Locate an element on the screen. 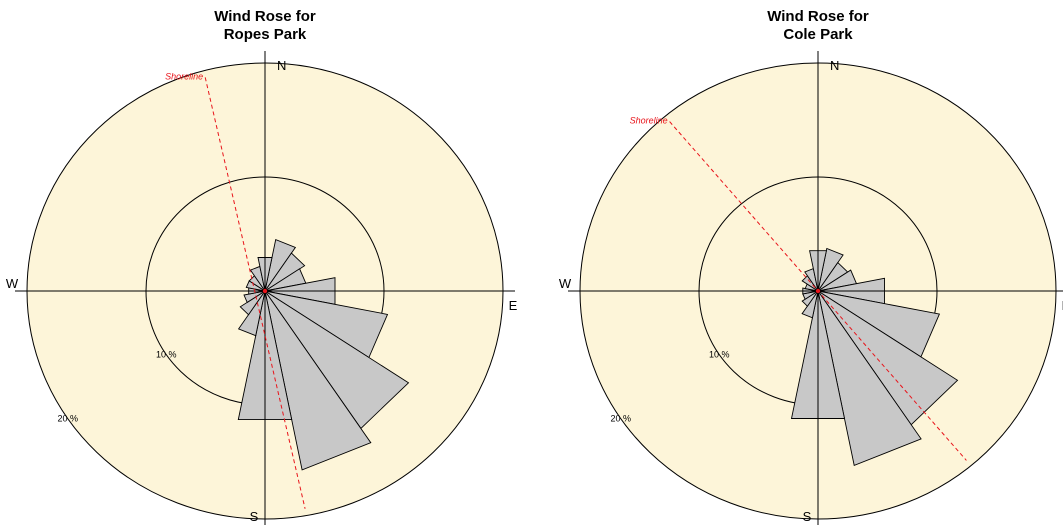 This screenshot has width=1063, height=525. chart-title-line-2: Ropes Park is located at coordinates (265, 34).